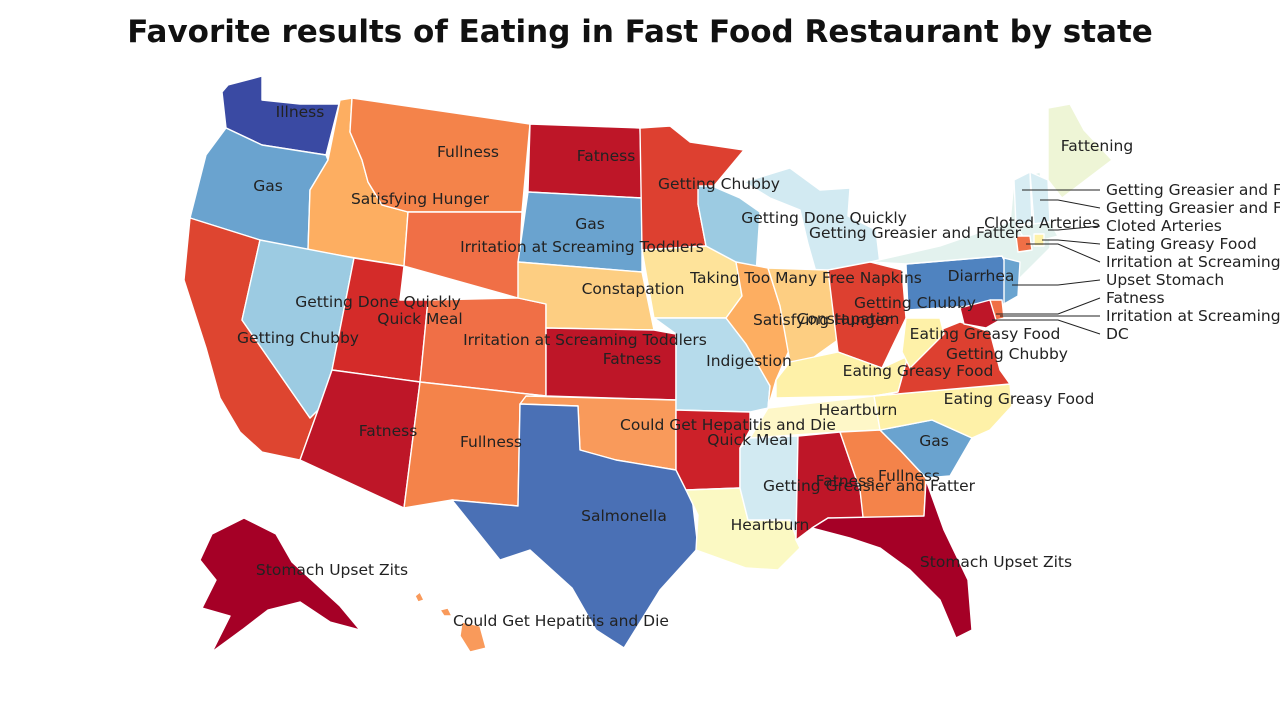 This screenshot has width=1280, height=720. Describe the element at coordinates (561, 621) in the screenshot. I see `state-label-hi: Could Get Hepatitis and Die` at that location.